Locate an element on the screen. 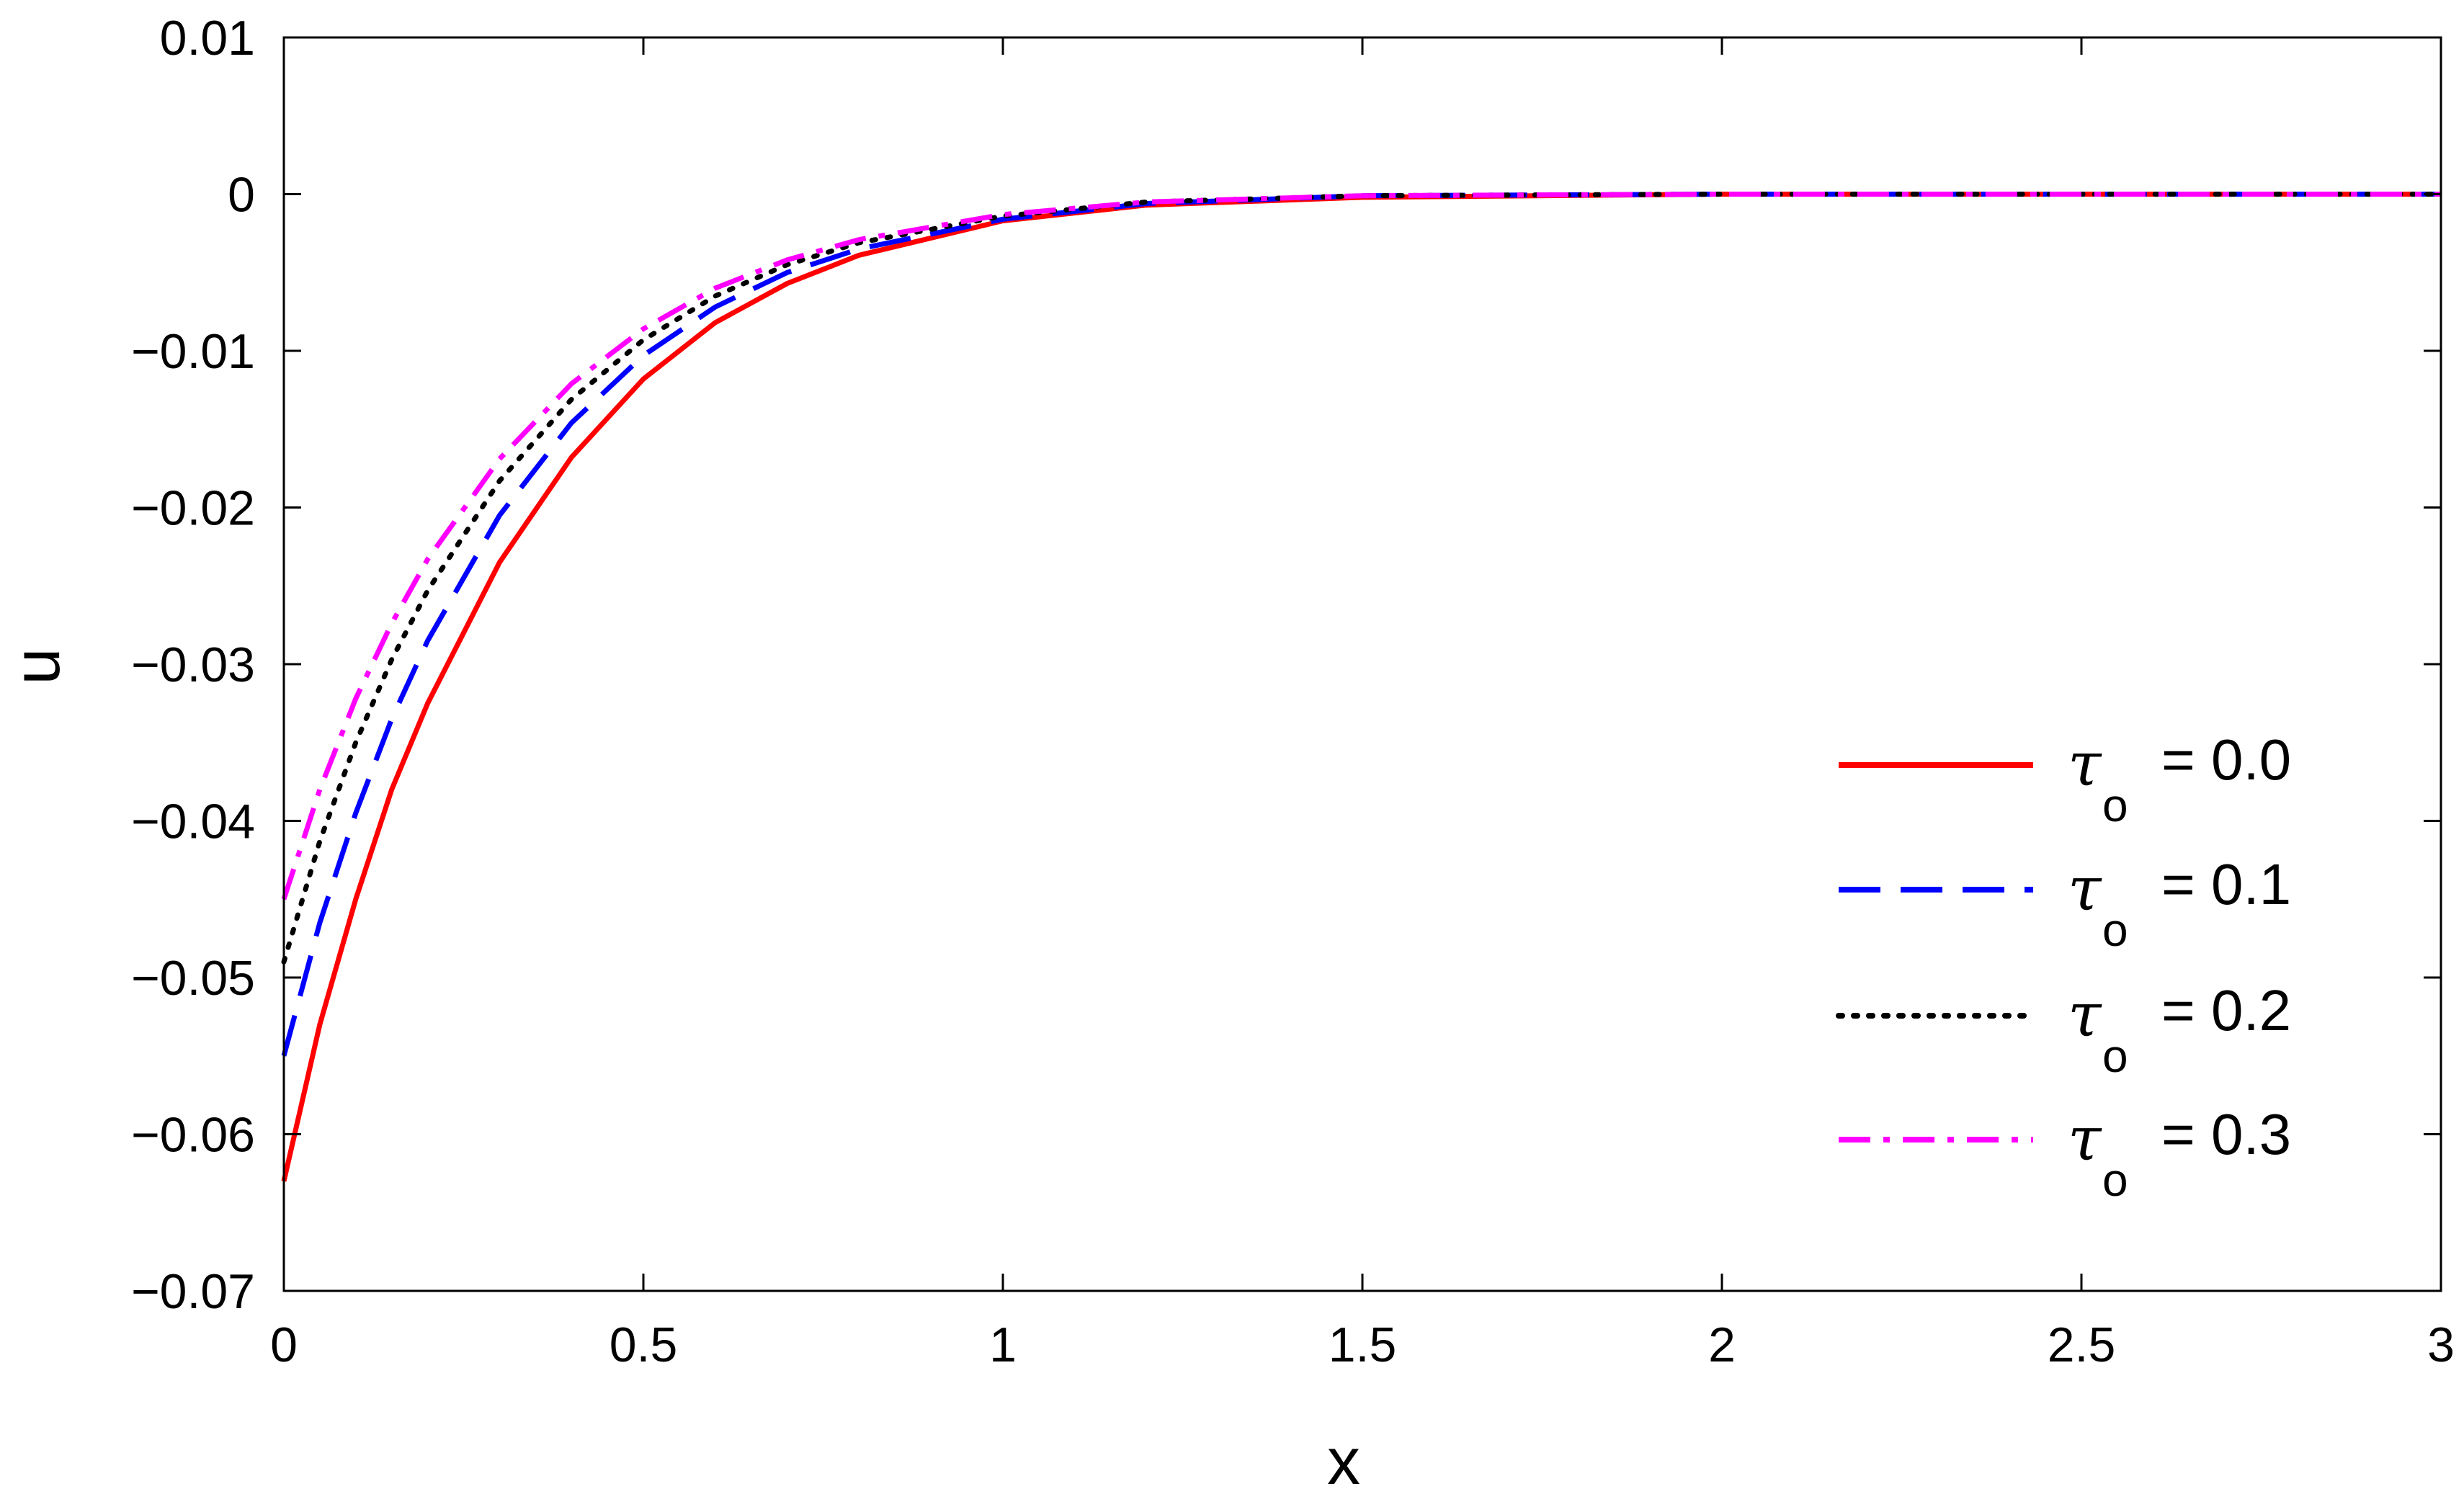 Image resolution: width=2464 pixels, height=1507 pixels. y-tick-label: 0.01 is located at coordinates (207, 38).